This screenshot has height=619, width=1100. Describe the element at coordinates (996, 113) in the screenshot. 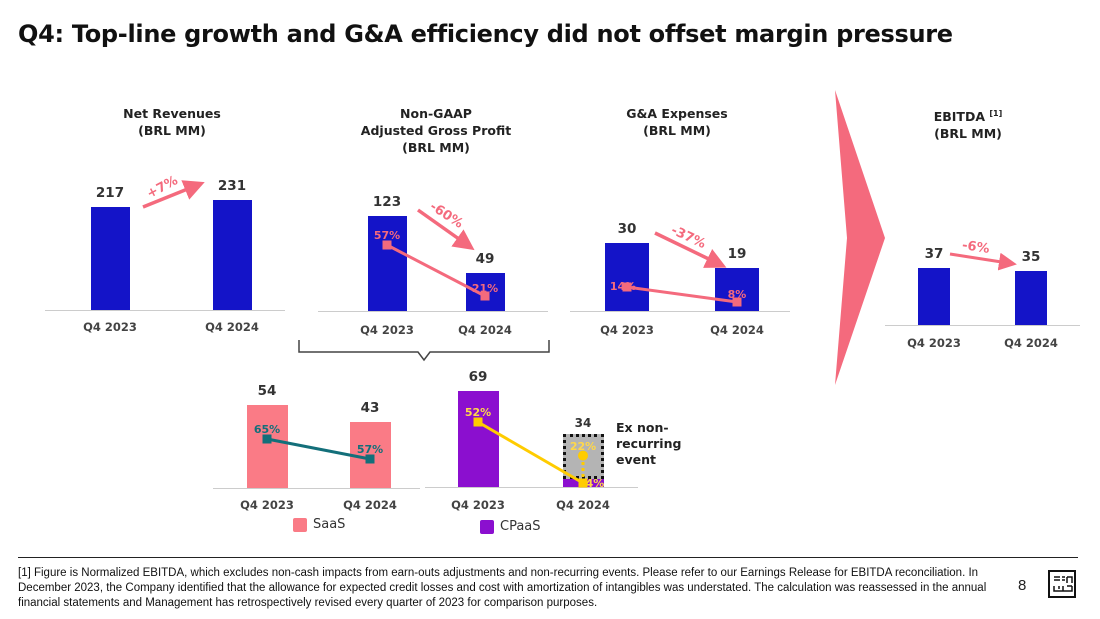

I see `footnote-ref: [1]` at that location.